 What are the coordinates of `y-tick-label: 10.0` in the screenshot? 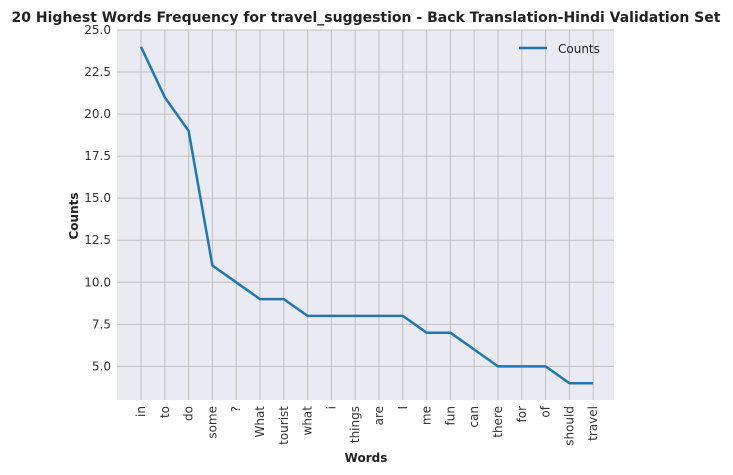 It's located at (97, 282).